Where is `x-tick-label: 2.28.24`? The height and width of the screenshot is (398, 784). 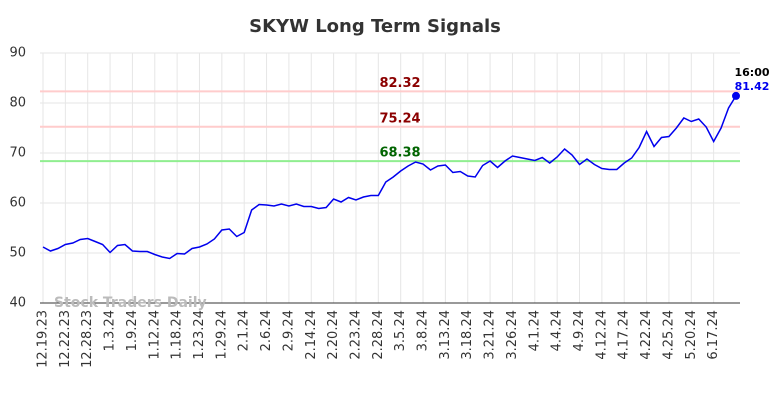 x-tick-label: 2.28.24 is located at coordinates (378, 335).